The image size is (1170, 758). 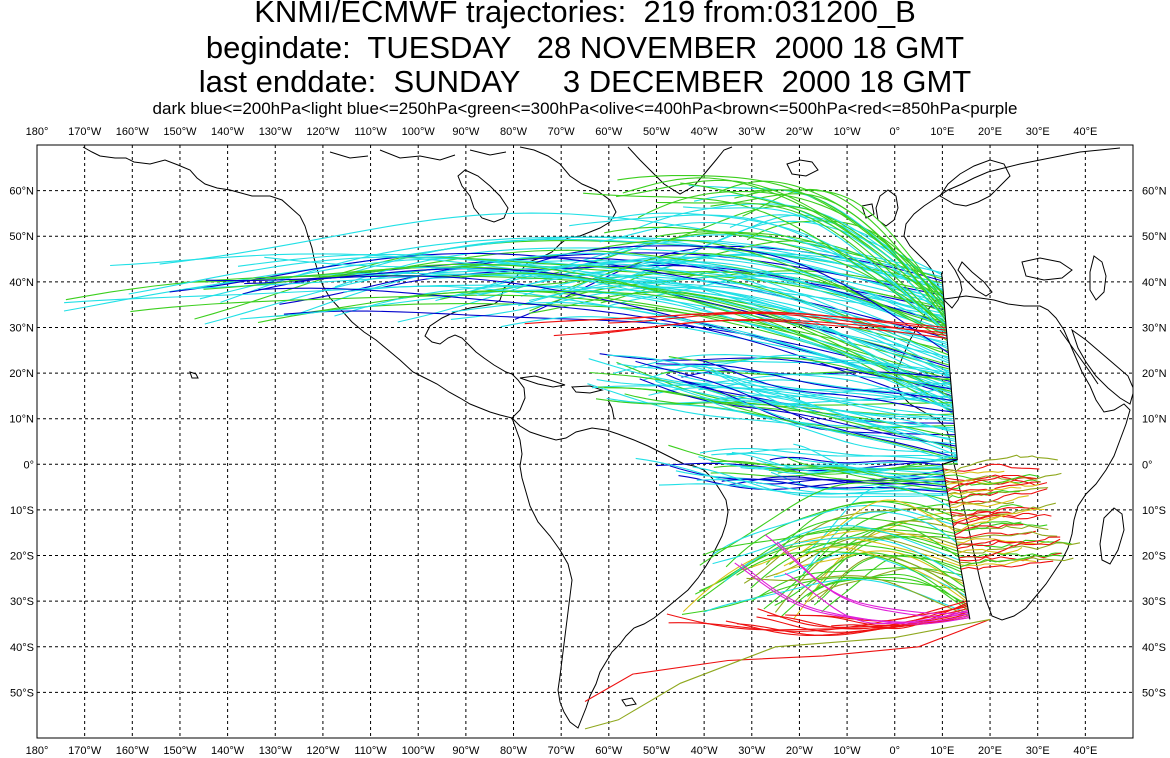 What do you see at coordinates (419, 132) in the screenshot?
I see `lon-tick-label-top: 100°W` at bounding box center [419, 132].